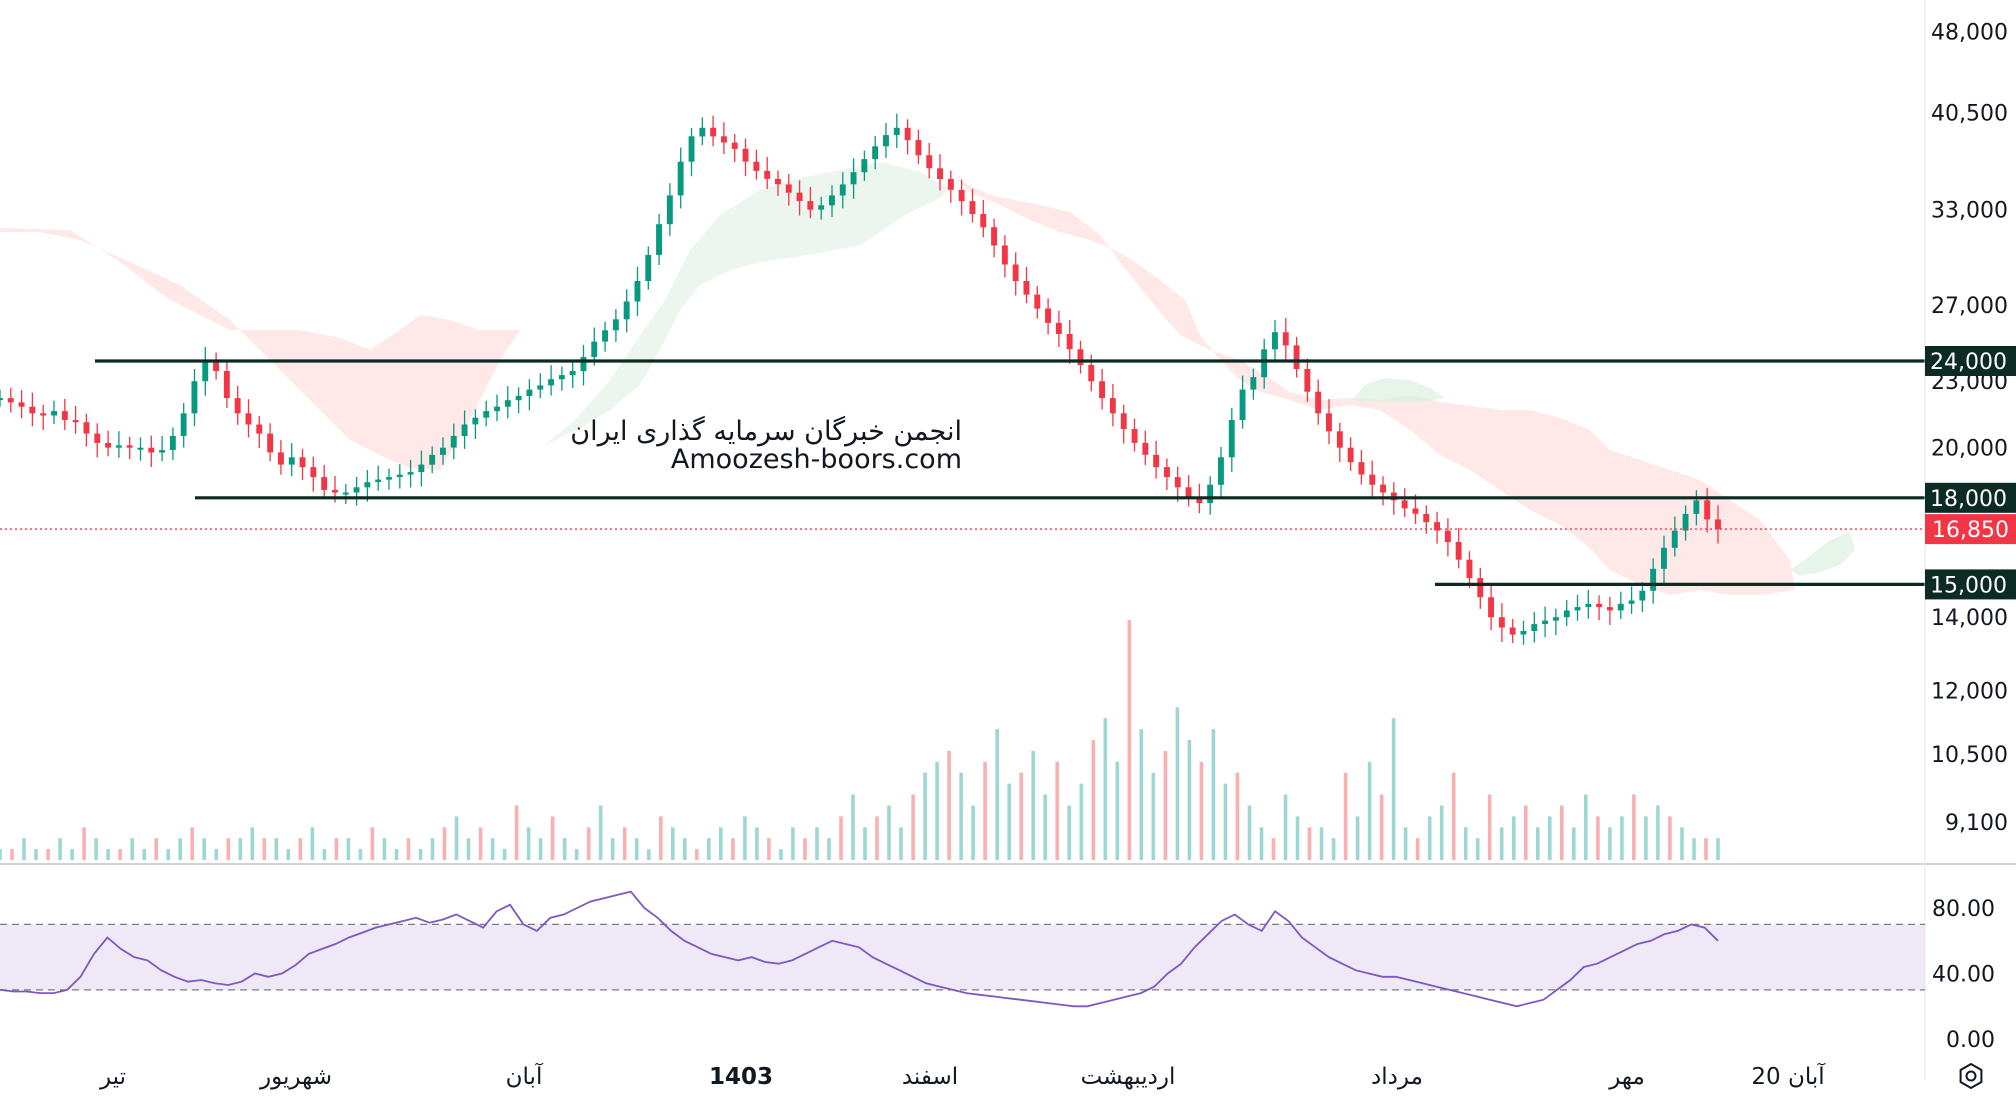 The width and height of the screenshot is (2016, 1100). I want to click on price-tick-label: 14,000, so click(1969, 618).